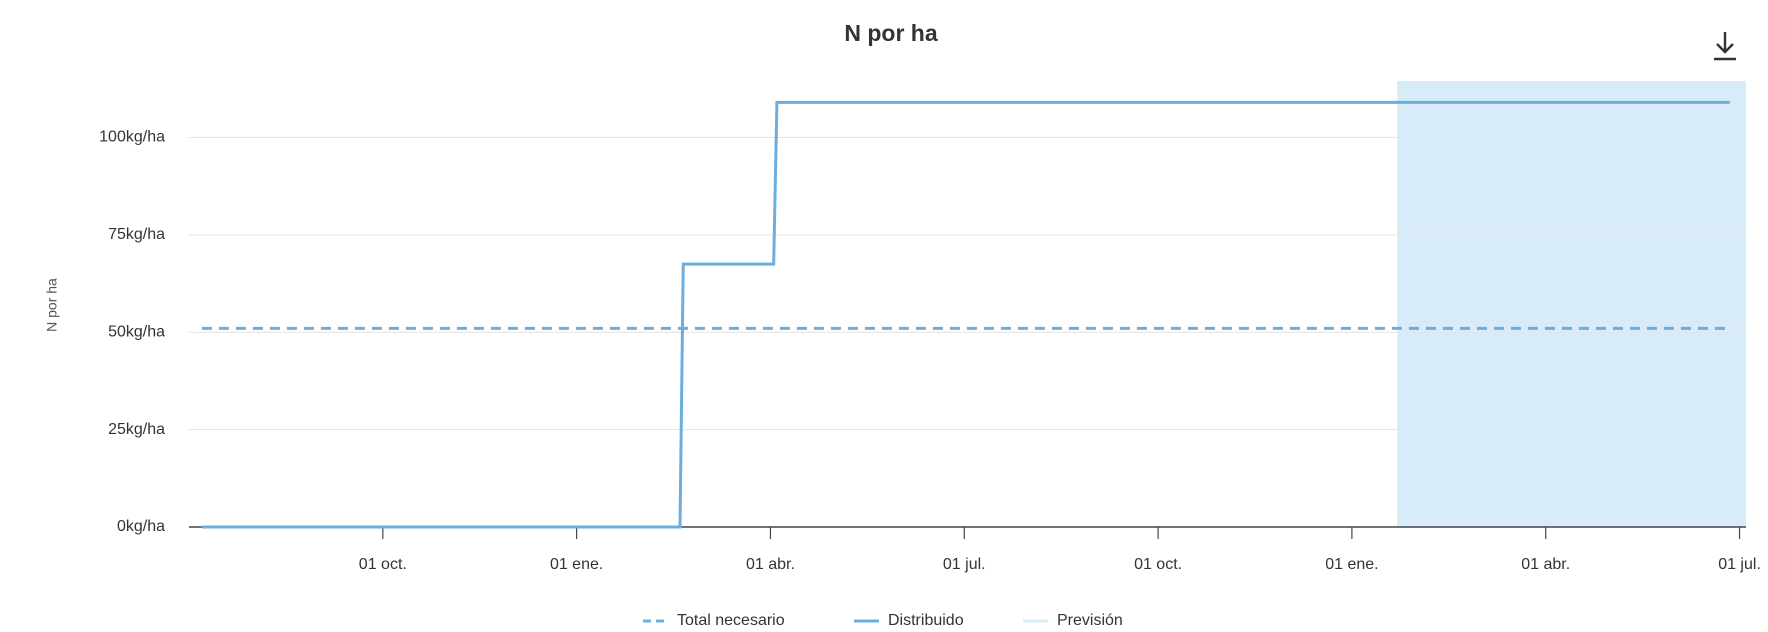 The height and width of the screenshot is (632, 1768). I want to click on y-tick-label: 25kg/ha, so click(136, 429).